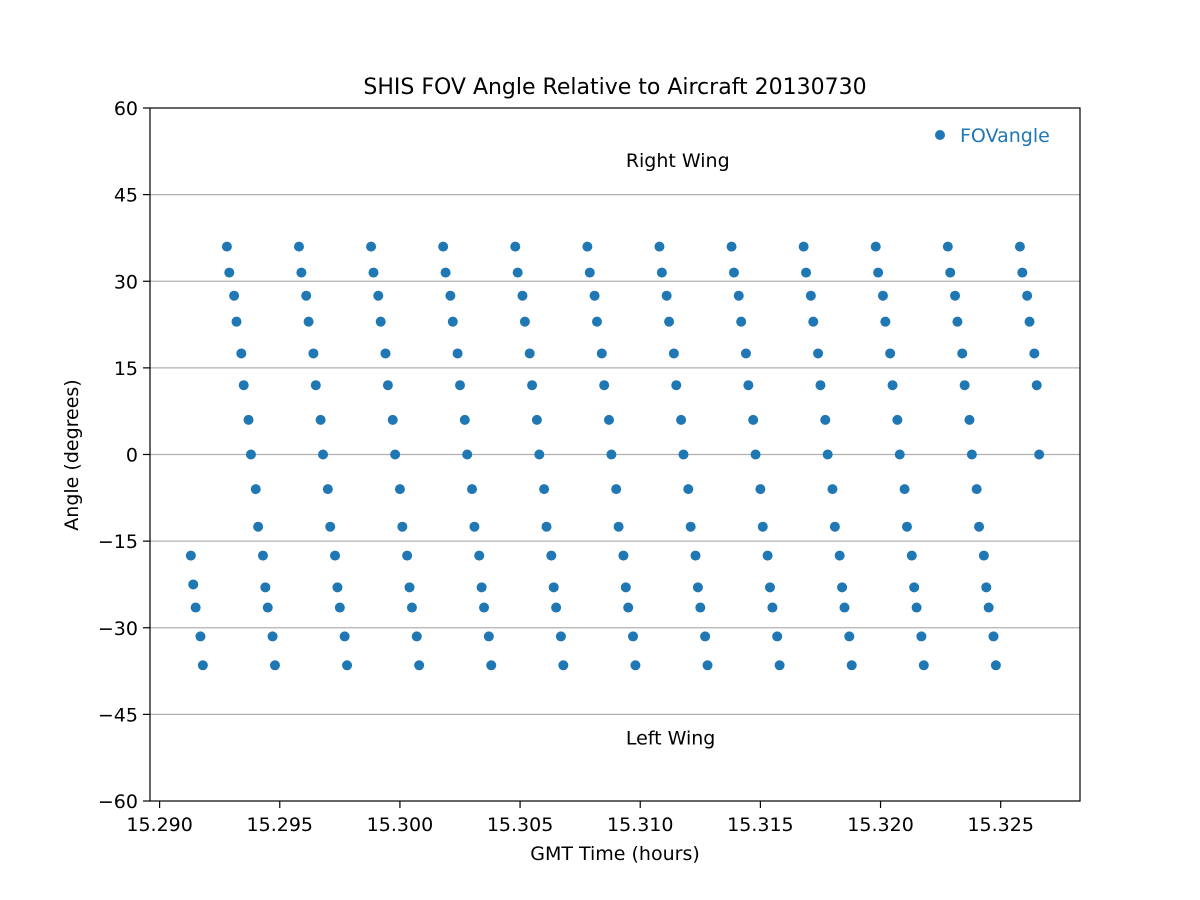  What do you see at coordinates (671, 738) in the screenshot?
I see `annotation-label: Left Wing` at bounding box center [671, 738].